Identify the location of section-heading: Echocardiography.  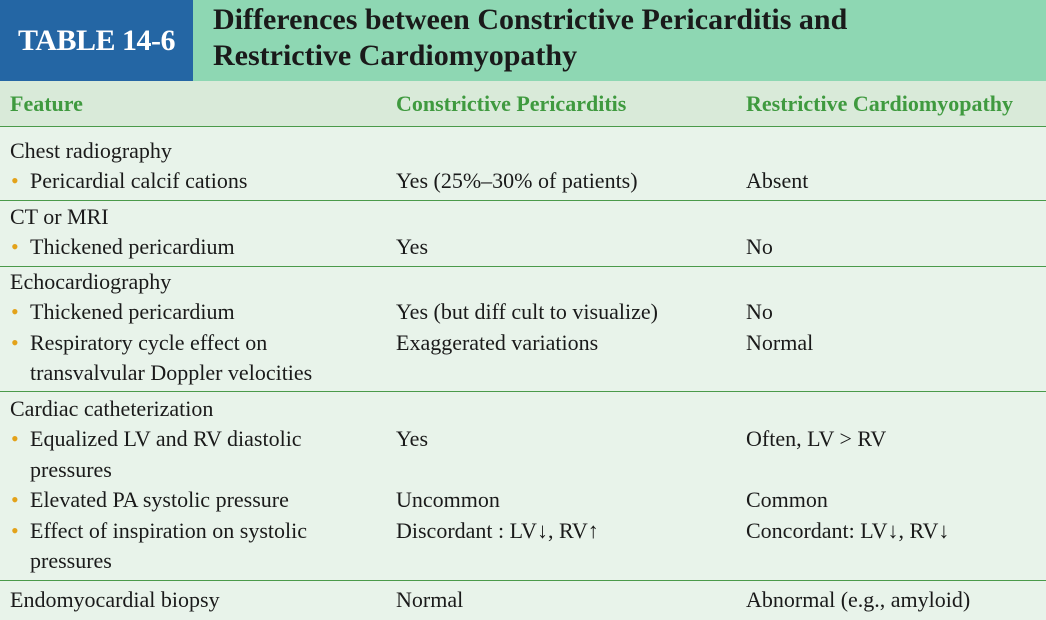
(91, 281).